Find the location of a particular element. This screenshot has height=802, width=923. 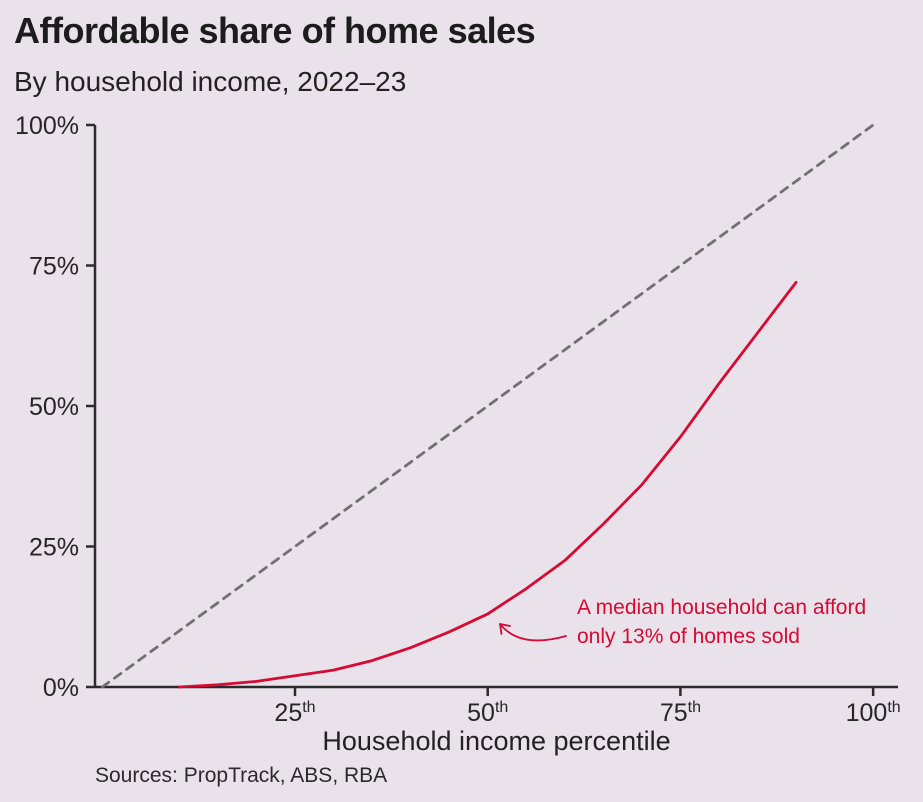

chart-subtitle: By household income, 2022–23 is located at coordinates (210, 81).